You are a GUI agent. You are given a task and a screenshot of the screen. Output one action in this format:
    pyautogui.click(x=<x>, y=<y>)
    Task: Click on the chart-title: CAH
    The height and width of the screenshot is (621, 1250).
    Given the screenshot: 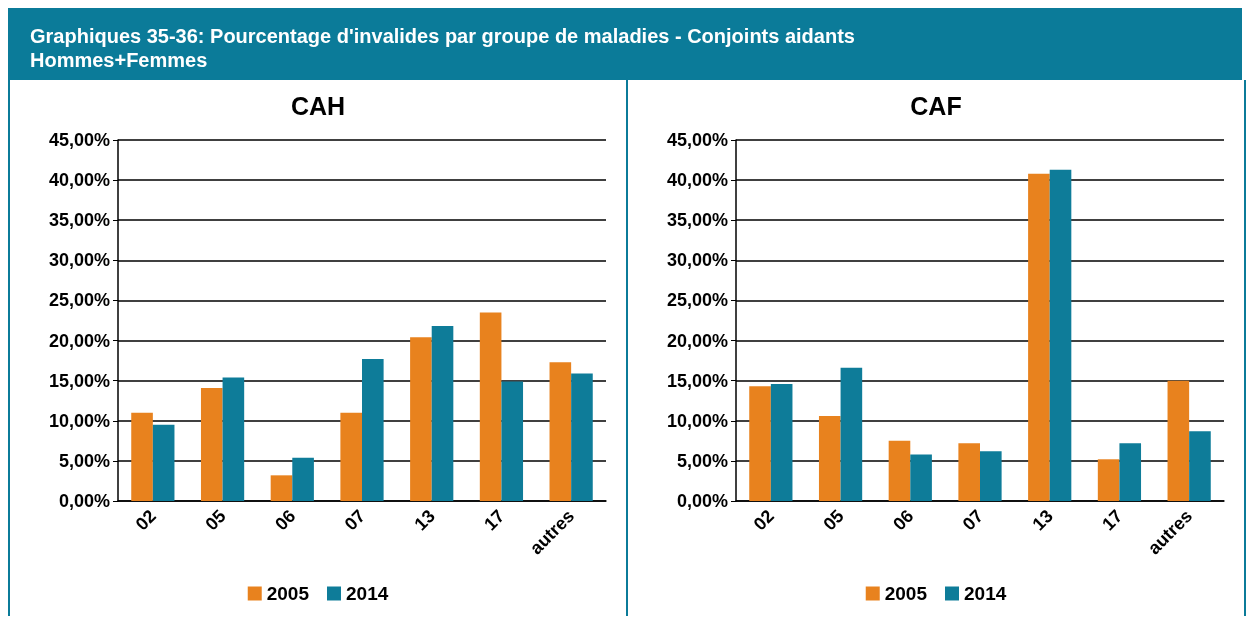 What is the action you would take?
    pyautogui.click(x=318, y=105)
    